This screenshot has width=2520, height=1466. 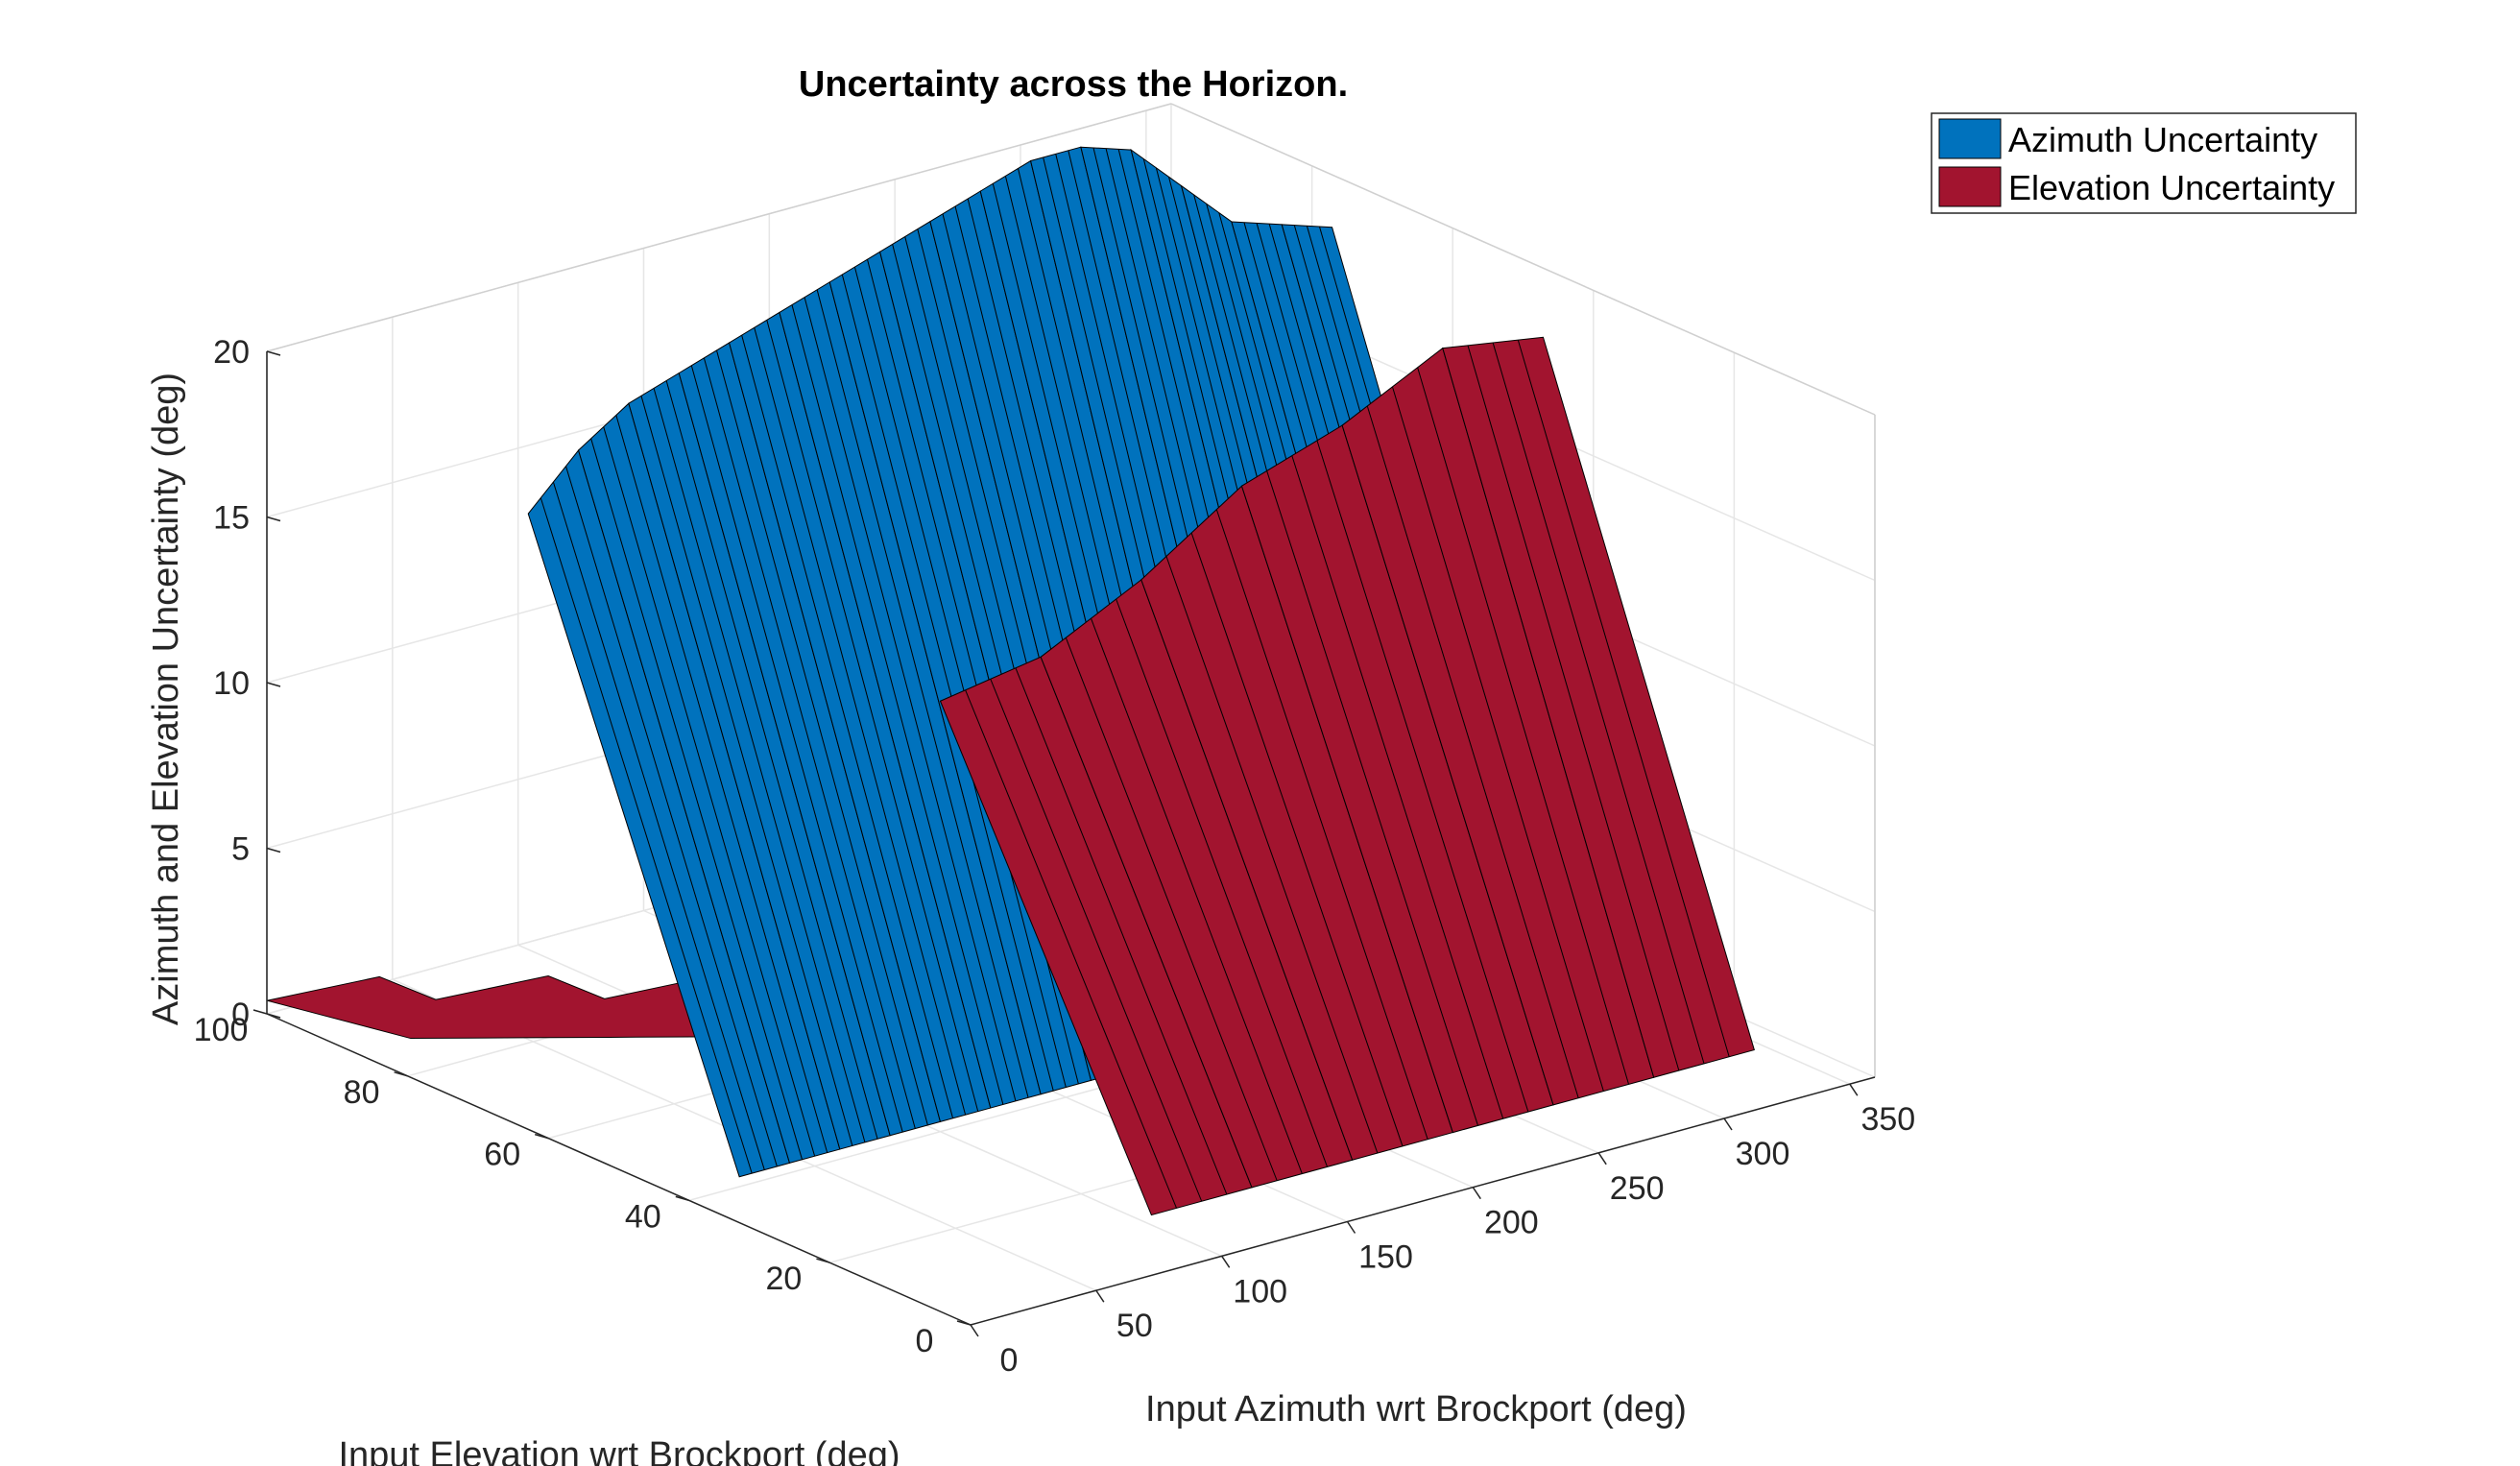 What do you see at coordinates (1970, 186) in the screenshot?
I see `legend-swatch-elevation` at bounding box center [1970, 186].